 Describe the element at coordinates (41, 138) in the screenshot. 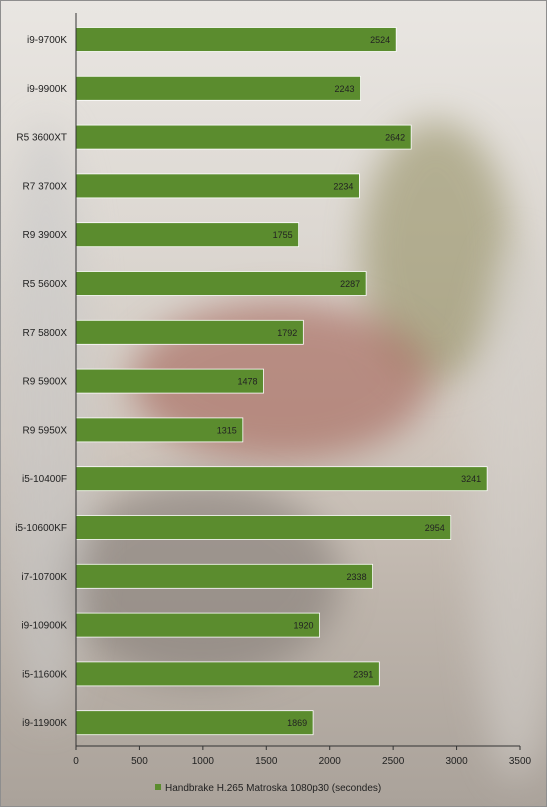

I see `category-label: R5 3600XT` at that location.